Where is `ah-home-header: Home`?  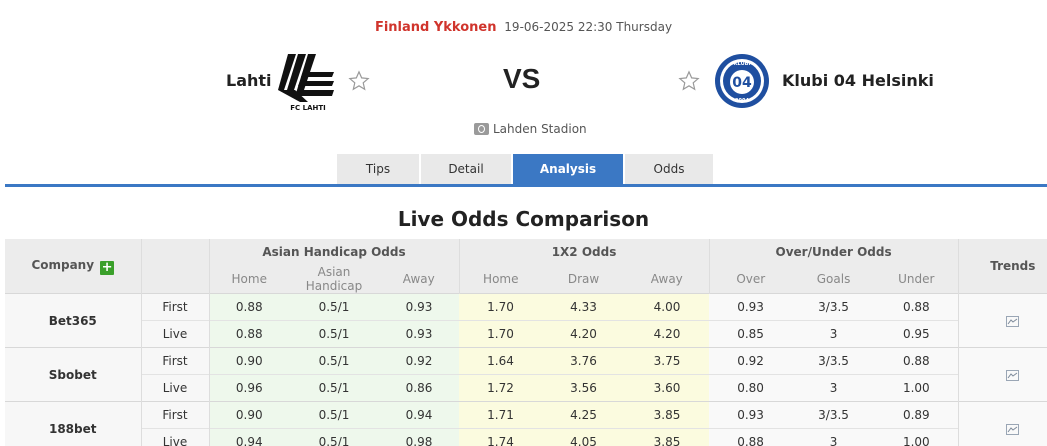
ah-home-header: Home is located at coordinates (248, 279).